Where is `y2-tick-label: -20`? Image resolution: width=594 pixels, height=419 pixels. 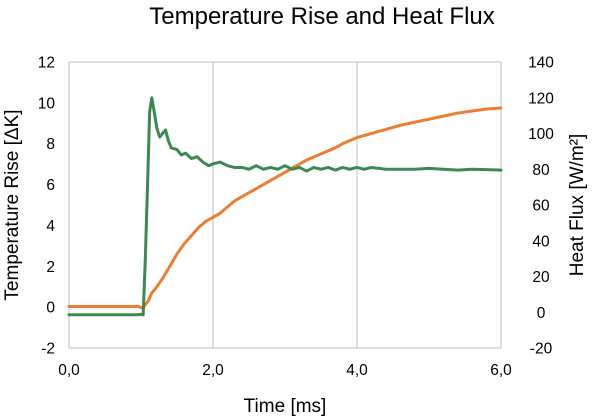
y2-tick-label: -20 is located at coordinates (541, 349).